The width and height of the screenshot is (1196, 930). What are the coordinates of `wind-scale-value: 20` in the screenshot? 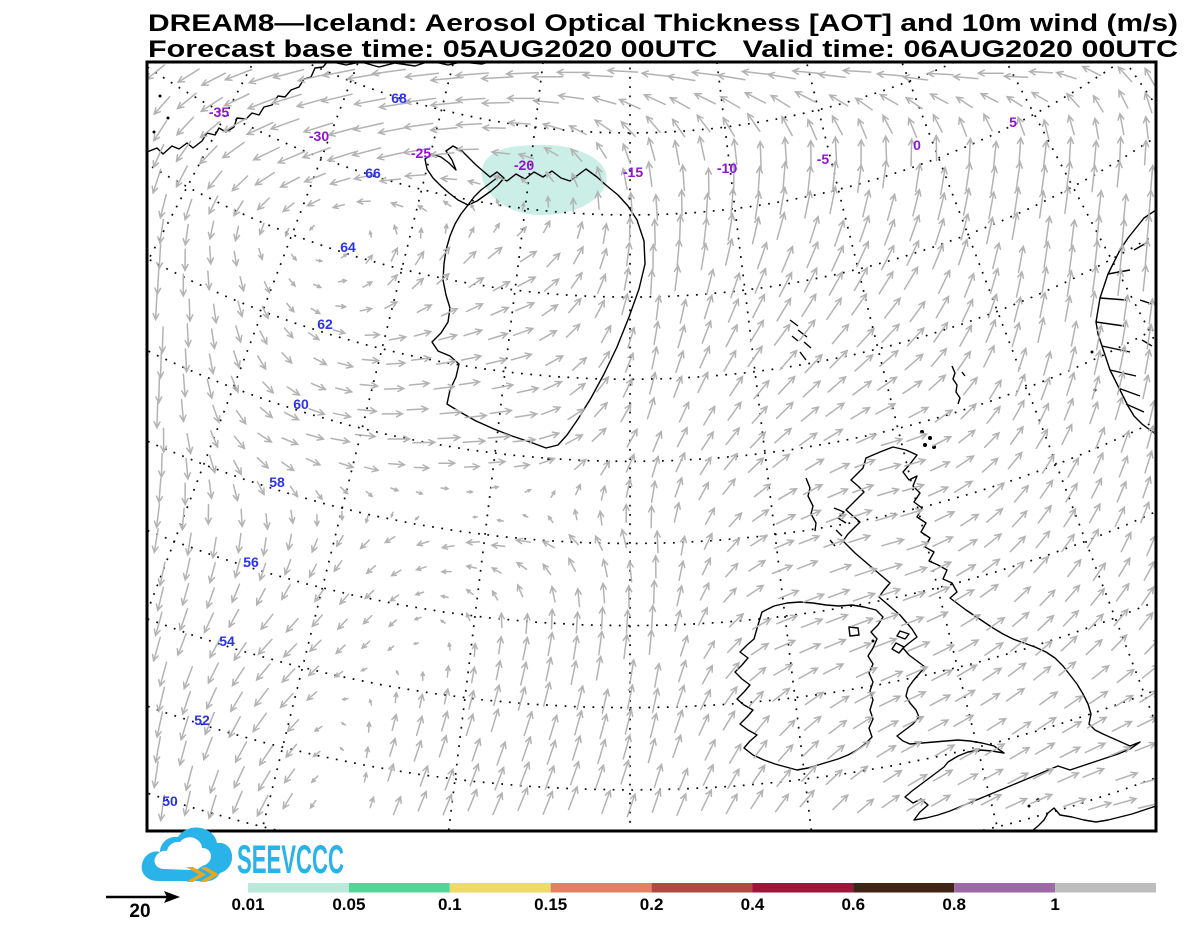 It's located at (139, 911).